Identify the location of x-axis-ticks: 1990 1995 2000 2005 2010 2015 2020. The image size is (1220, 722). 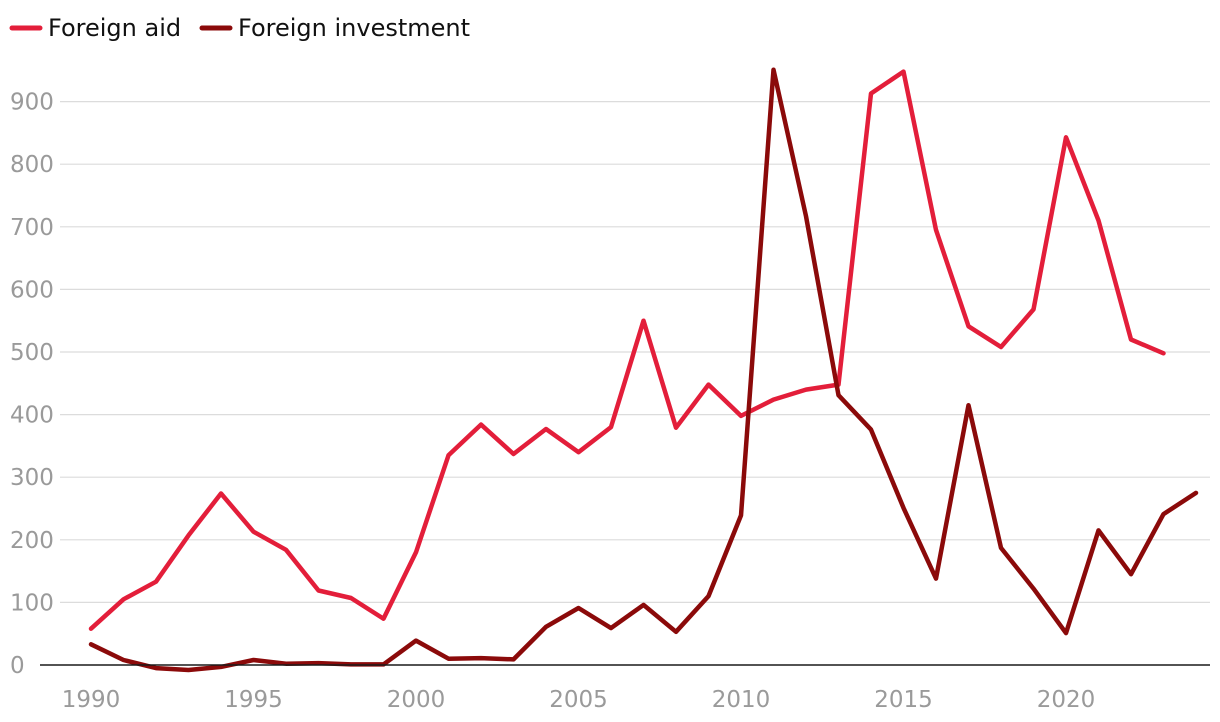
(579, 700).